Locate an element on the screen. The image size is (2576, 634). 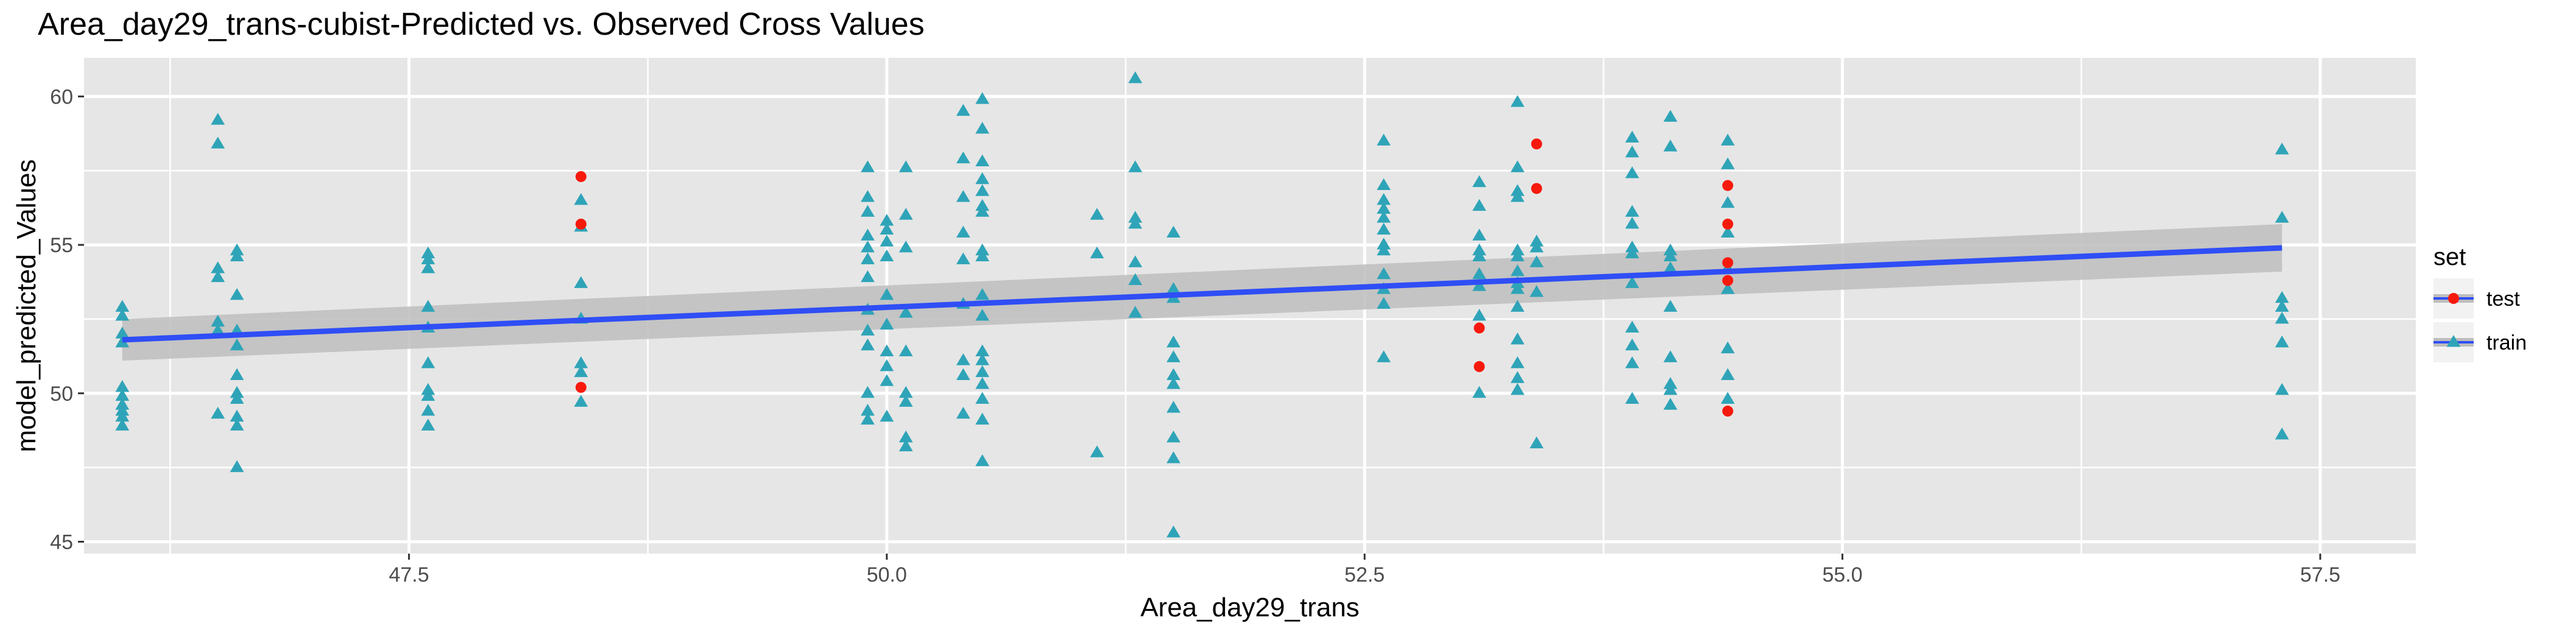
y-tick-label: 55 is located at coordinates (61, 245).